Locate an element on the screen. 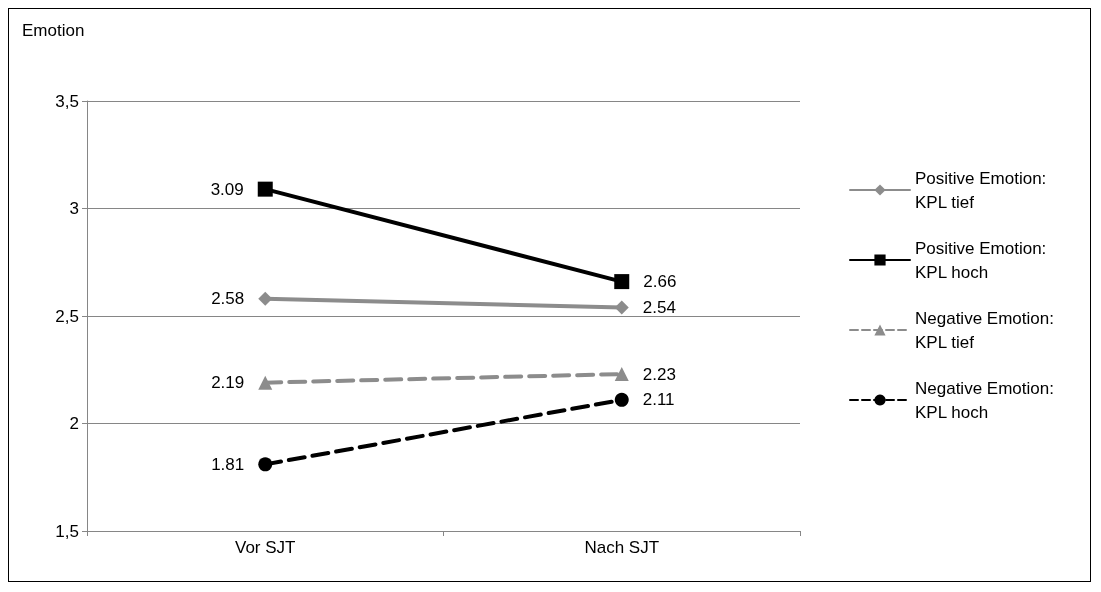  data-label: 2.66 is located at coordinates (660, 282).